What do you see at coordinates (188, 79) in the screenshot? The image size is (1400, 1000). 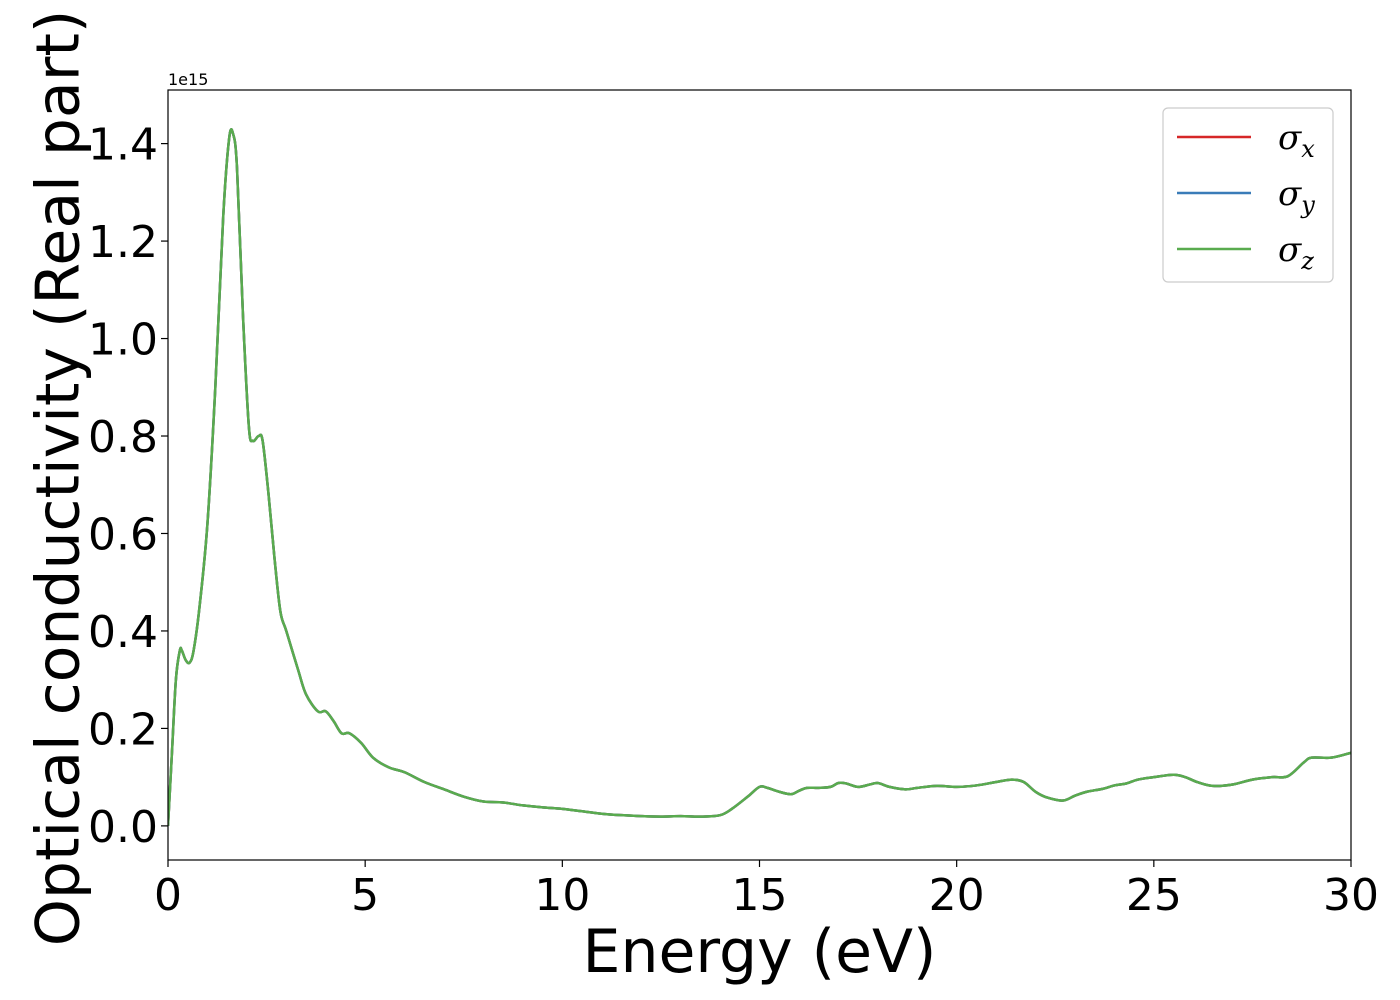 I see `y-offset-label: 1e15` at bounding box center [188, 79].